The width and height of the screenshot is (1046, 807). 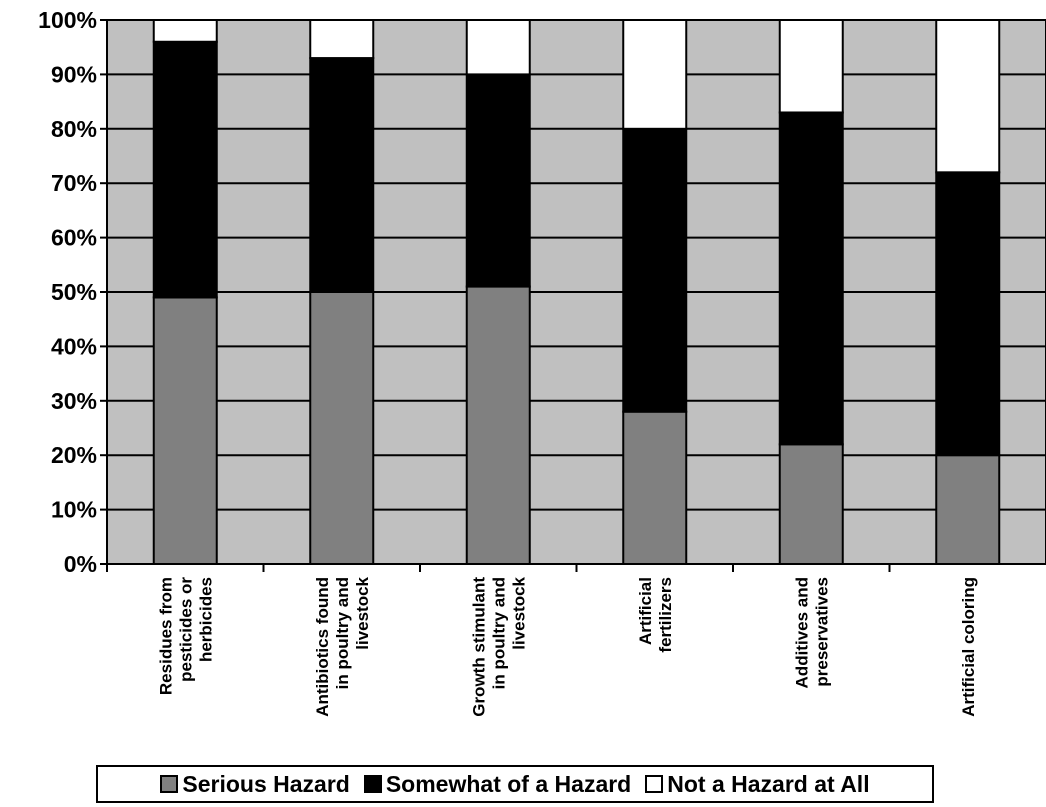 What do you see at coordinates (768, 783) in the screenshot?
I see `legend-label-not-hazard: Not a Hazard at All` at bounding box center [768, 783].